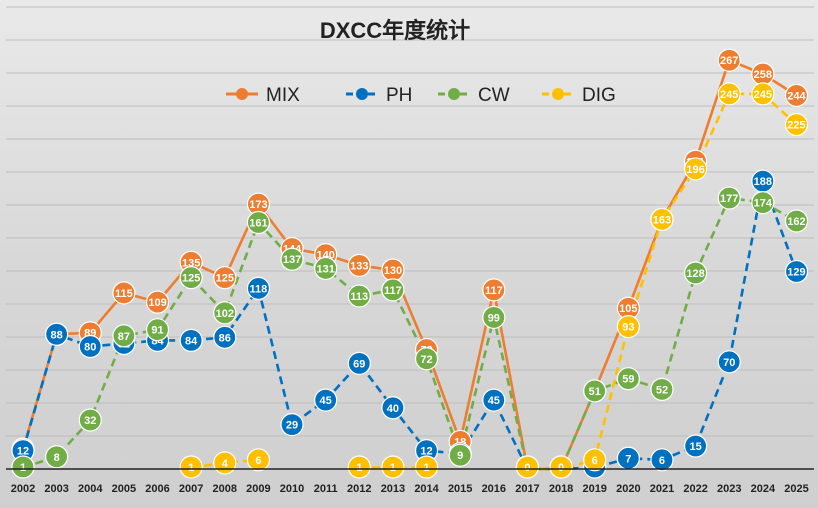  I want to click on x-tick-label: 2014, so click(426, 489).